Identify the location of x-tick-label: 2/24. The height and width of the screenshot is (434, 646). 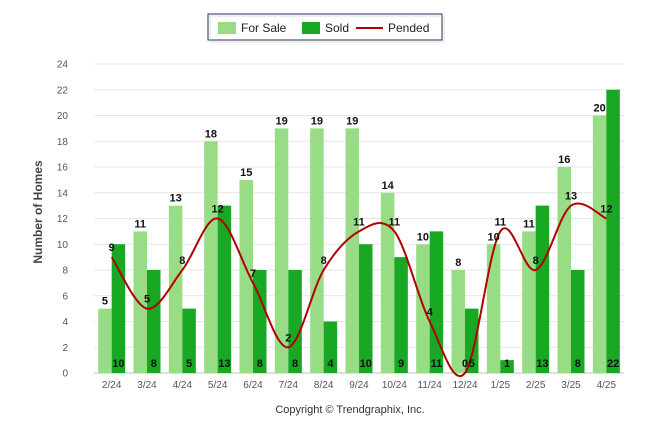
(112, 385).